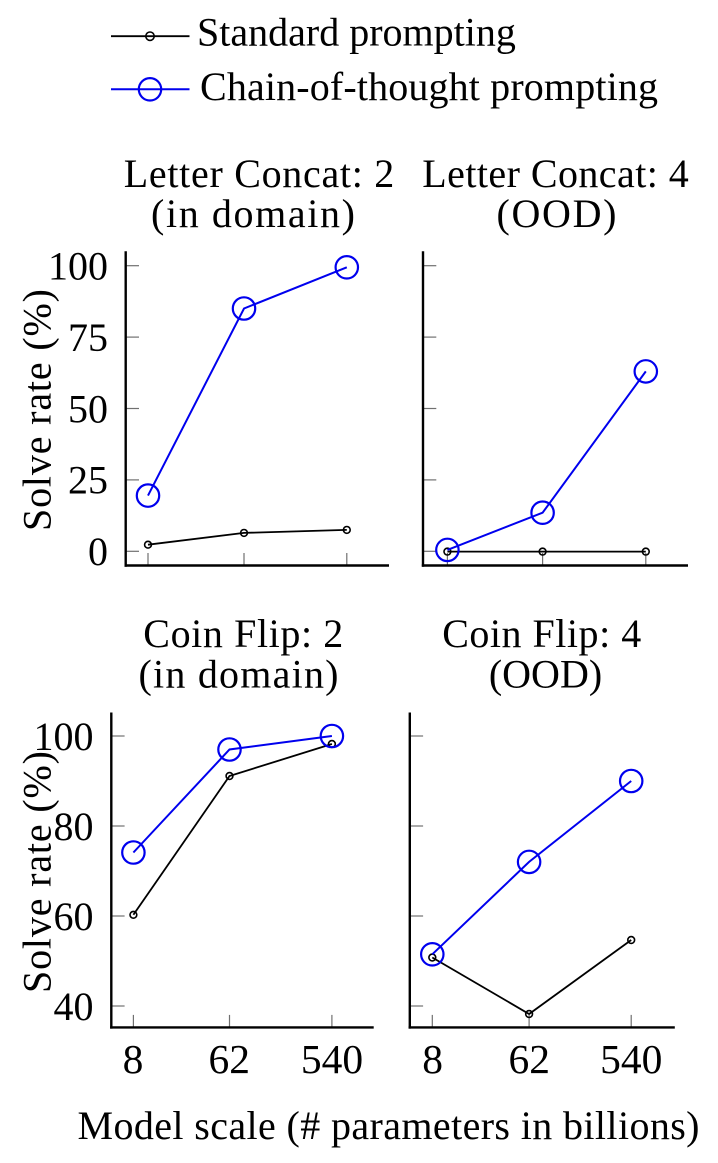 This screenshot has width=718, height=1163. Describe the element at coordinates (356, 32) in the screenshot. I see `svg-text: Standard prompting` at that location.